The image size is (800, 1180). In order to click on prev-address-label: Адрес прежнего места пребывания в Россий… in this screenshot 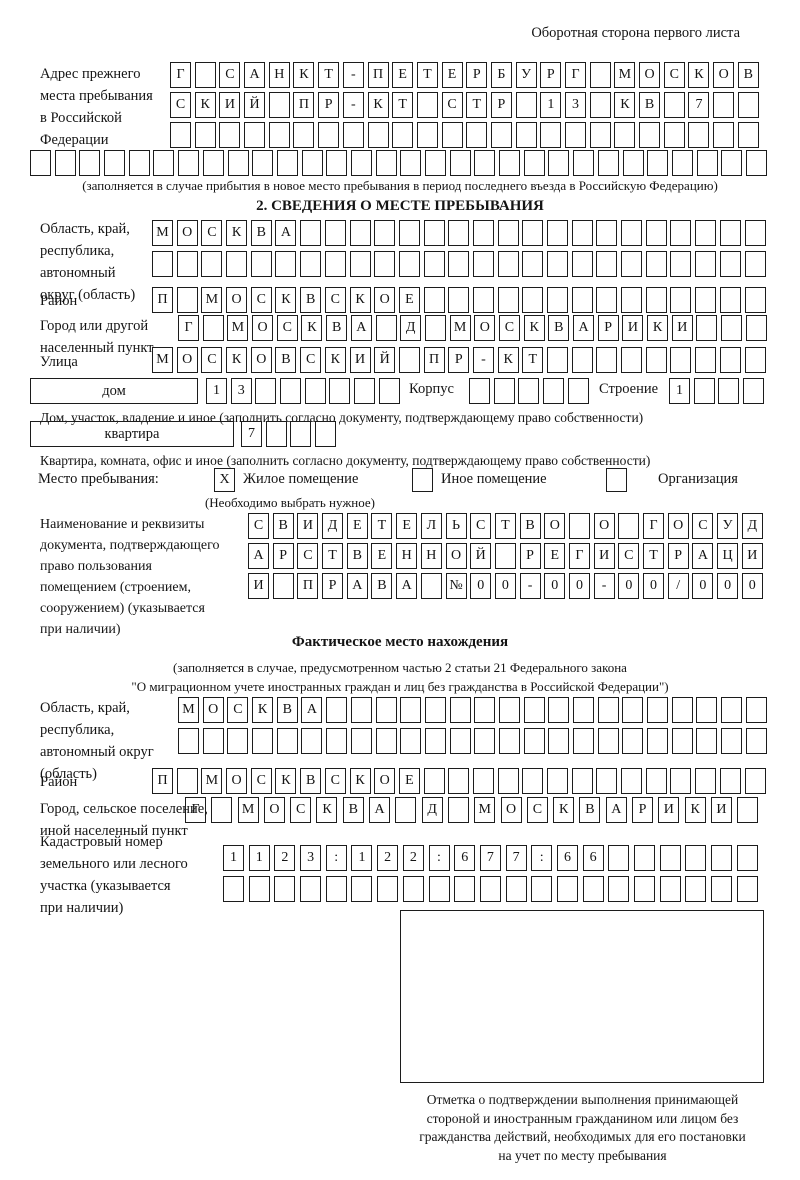, I will do `click(96, 107)`.